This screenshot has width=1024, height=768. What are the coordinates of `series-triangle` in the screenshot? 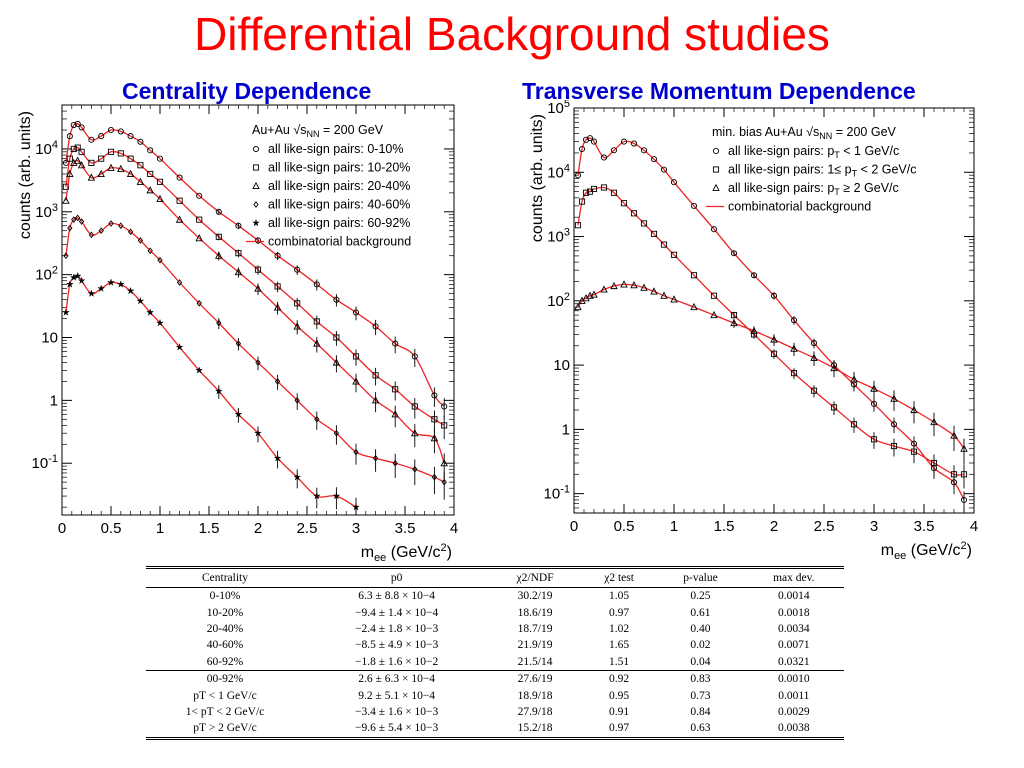 It's located at (771, 372).